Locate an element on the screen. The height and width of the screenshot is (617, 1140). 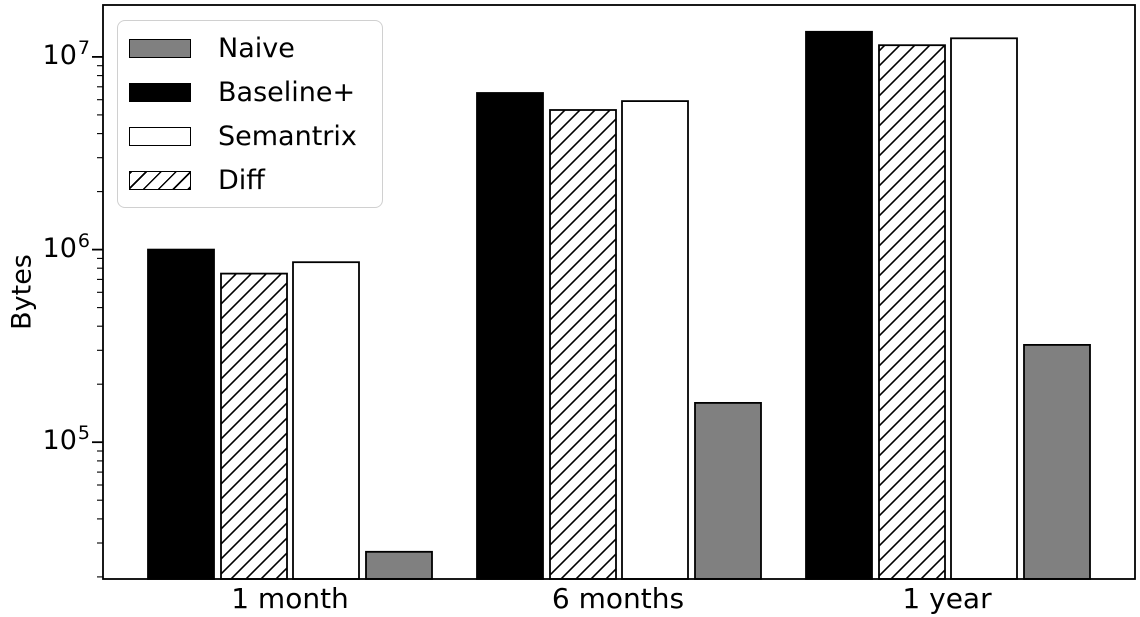
legend: Naive Baseline+ Semantrix Diff is located at coordinates (250, 114).